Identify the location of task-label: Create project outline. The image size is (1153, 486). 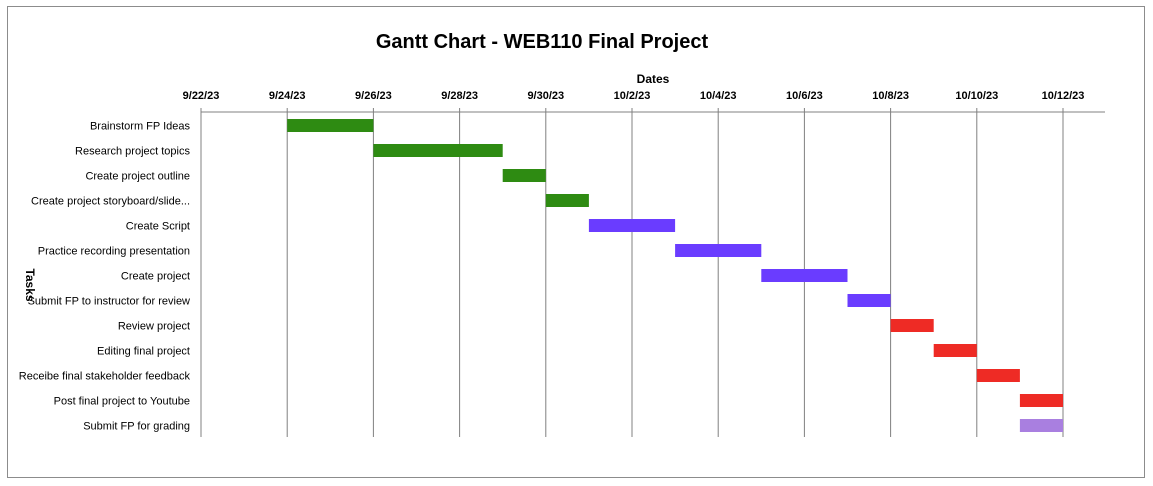
(137, 177).